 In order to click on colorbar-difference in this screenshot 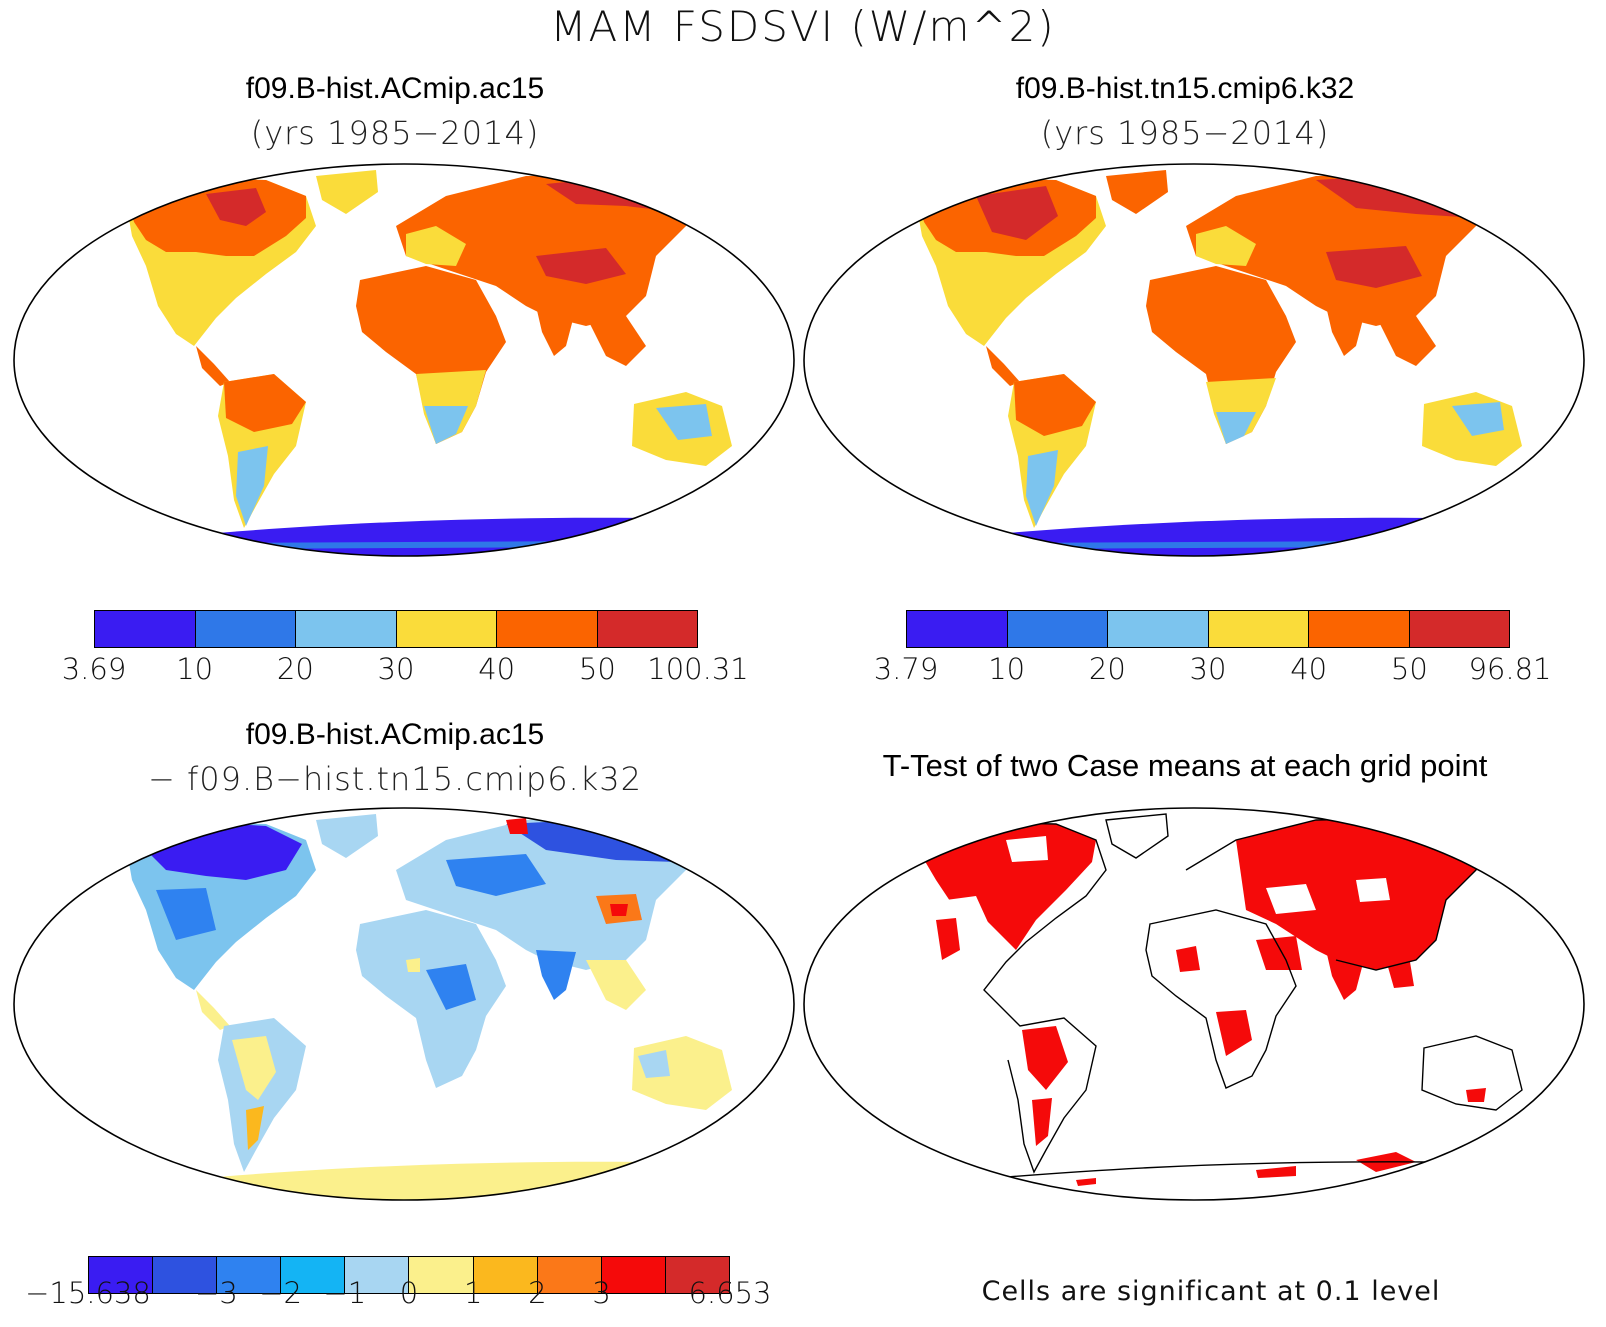, I will do `click(409, 1275)`.